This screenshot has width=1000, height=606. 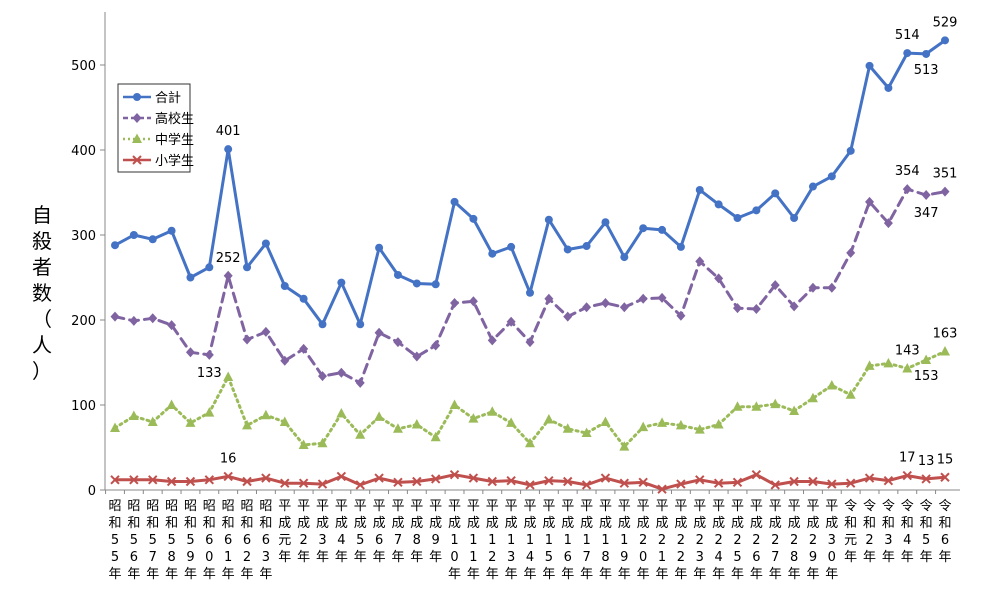 I want to click on y-axis-title: 自殺者数（人）, so click(x=42, y=293).